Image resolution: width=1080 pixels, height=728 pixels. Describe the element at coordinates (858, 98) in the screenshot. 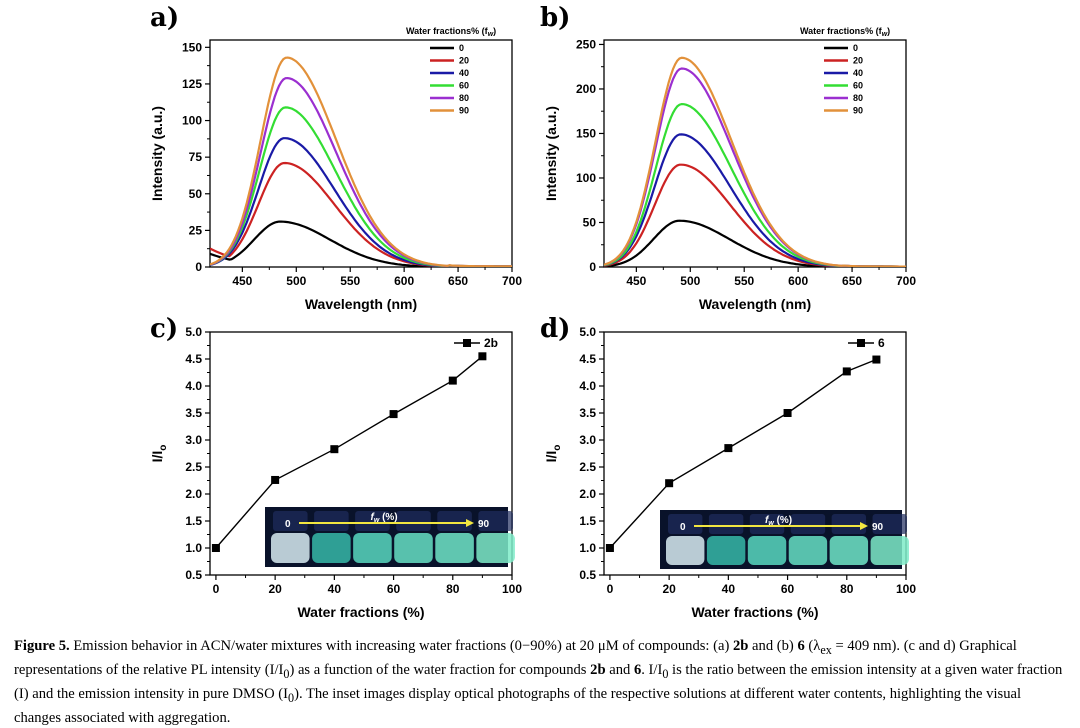

I see `legend-label: 80` at that location.